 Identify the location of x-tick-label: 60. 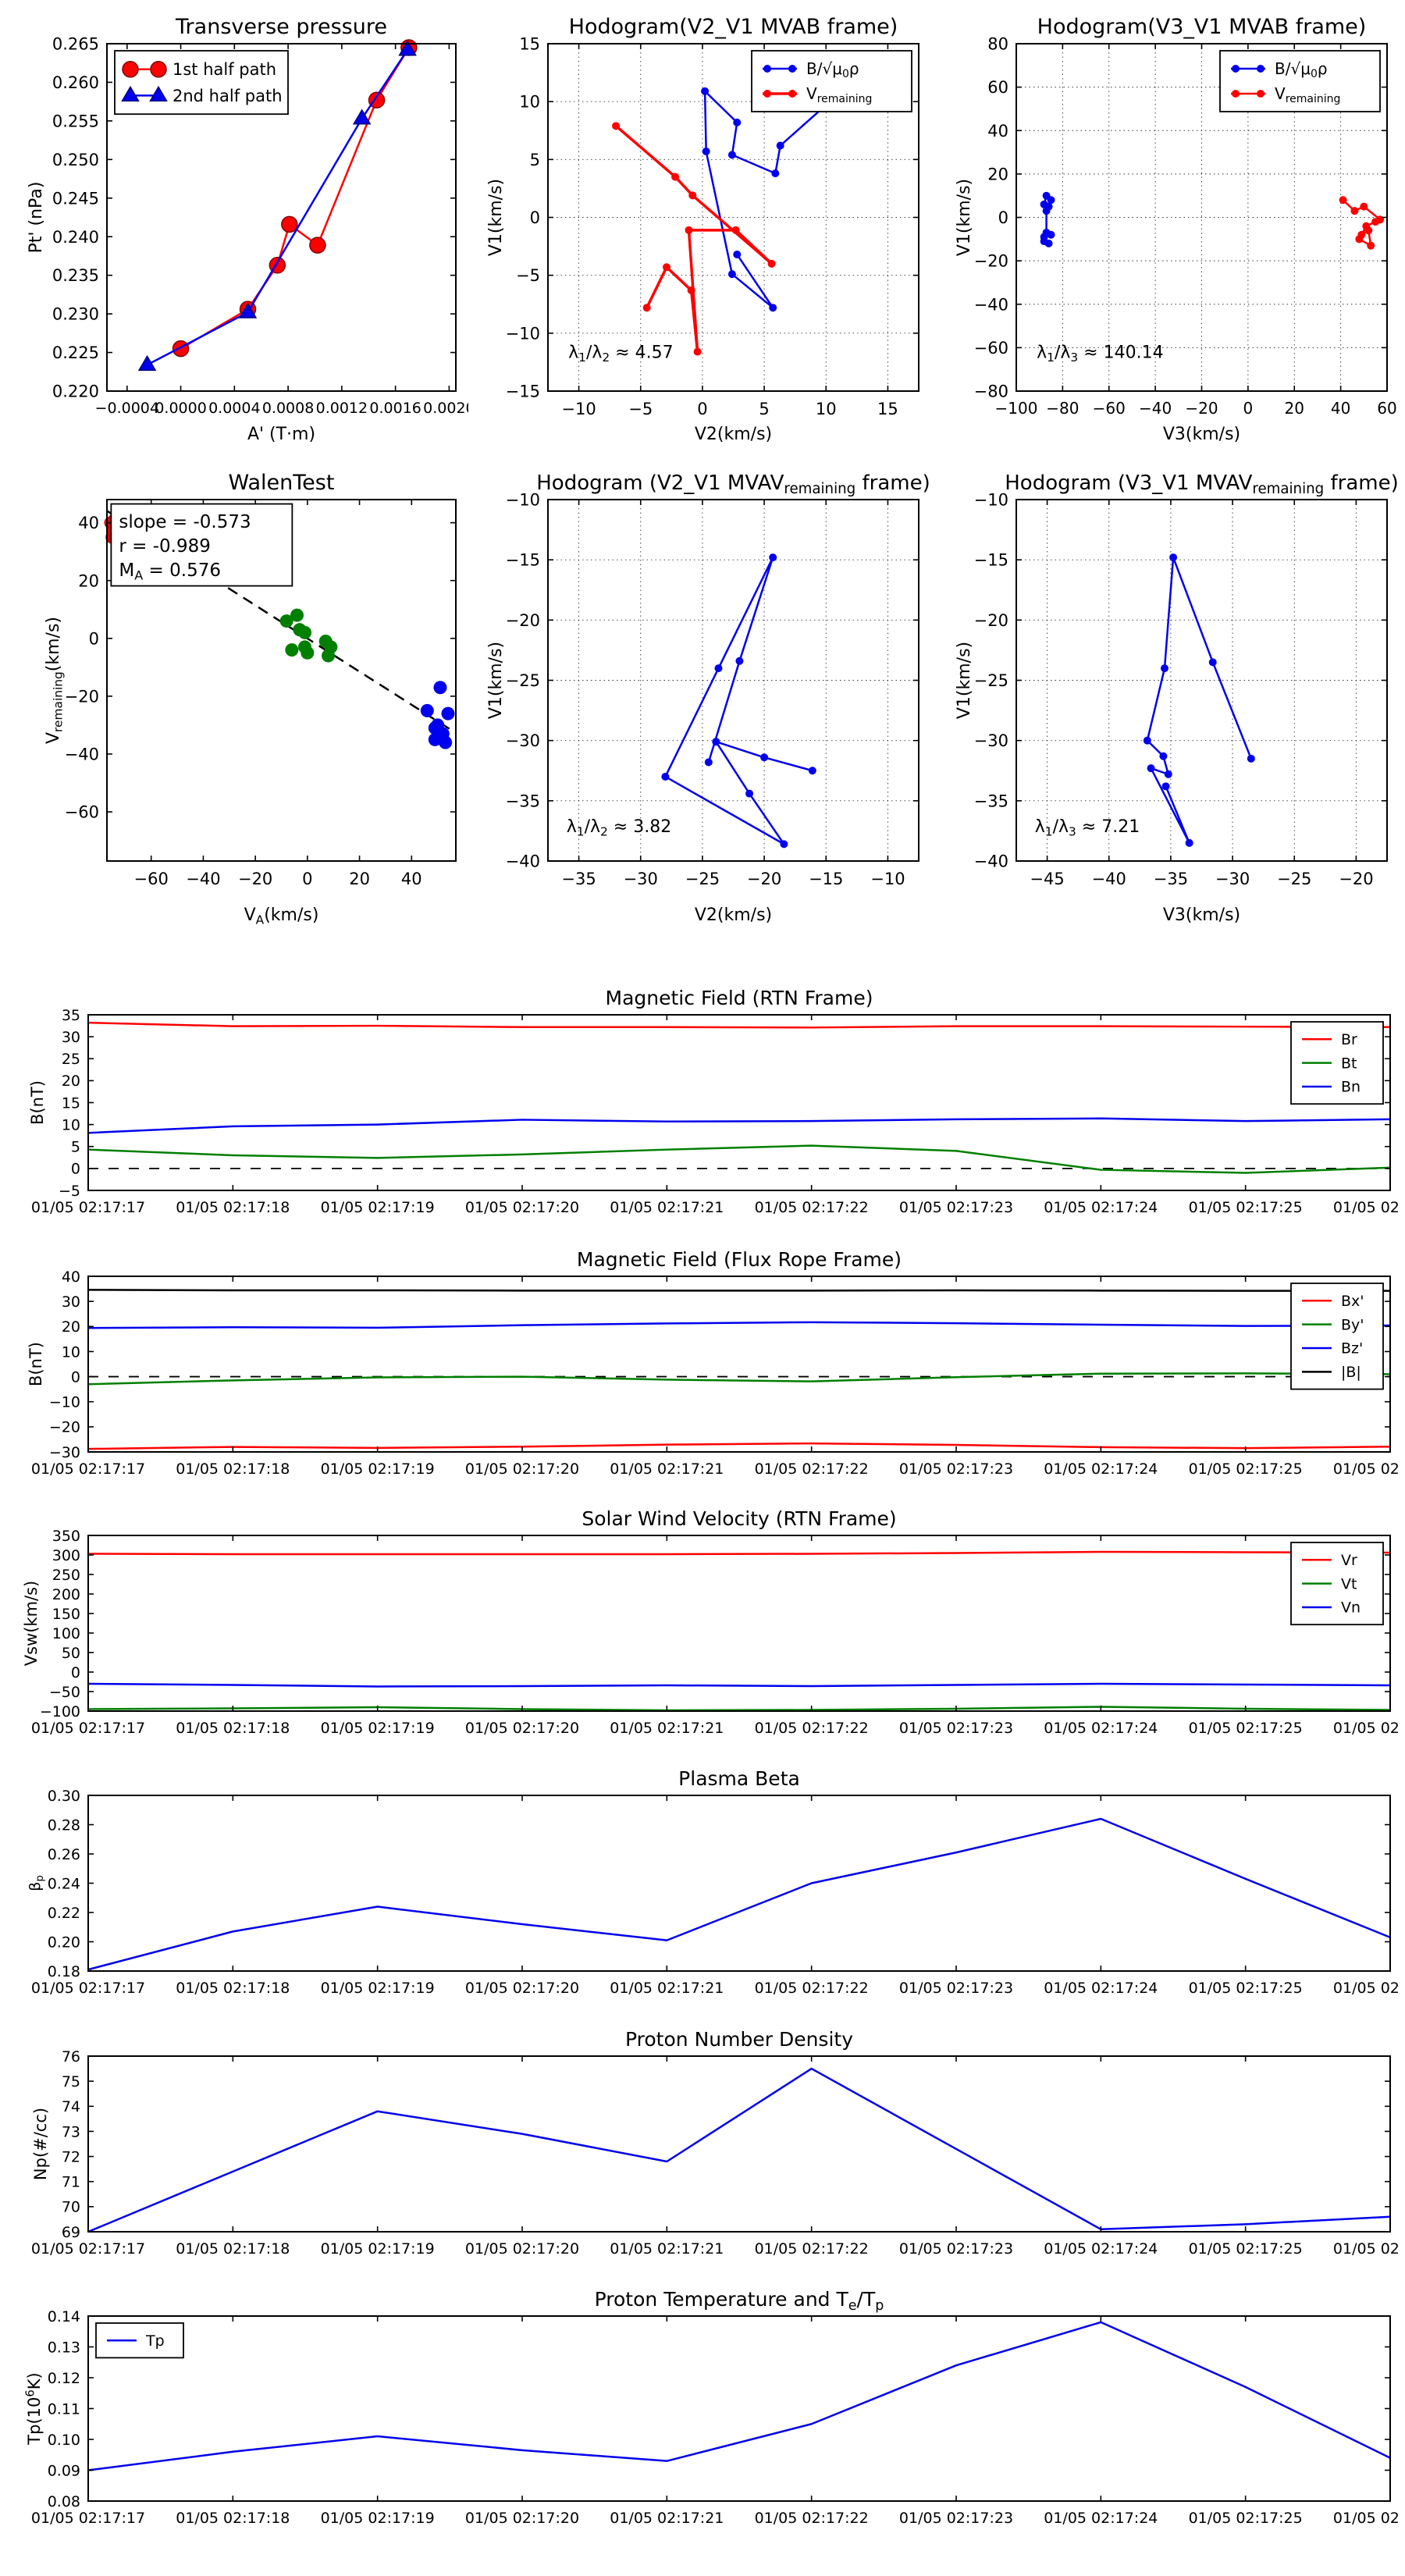
(1386, 409).